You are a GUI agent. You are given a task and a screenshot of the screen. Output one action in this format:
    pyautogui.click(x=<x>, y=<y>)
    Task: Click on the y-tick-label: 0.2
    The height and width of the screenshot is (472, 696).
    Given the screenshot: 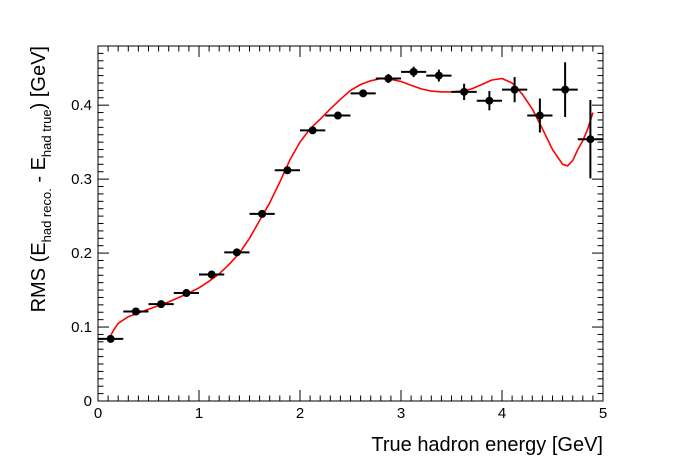 What is the action you would take?
    pyautogui.click(x=81, y=253)
    